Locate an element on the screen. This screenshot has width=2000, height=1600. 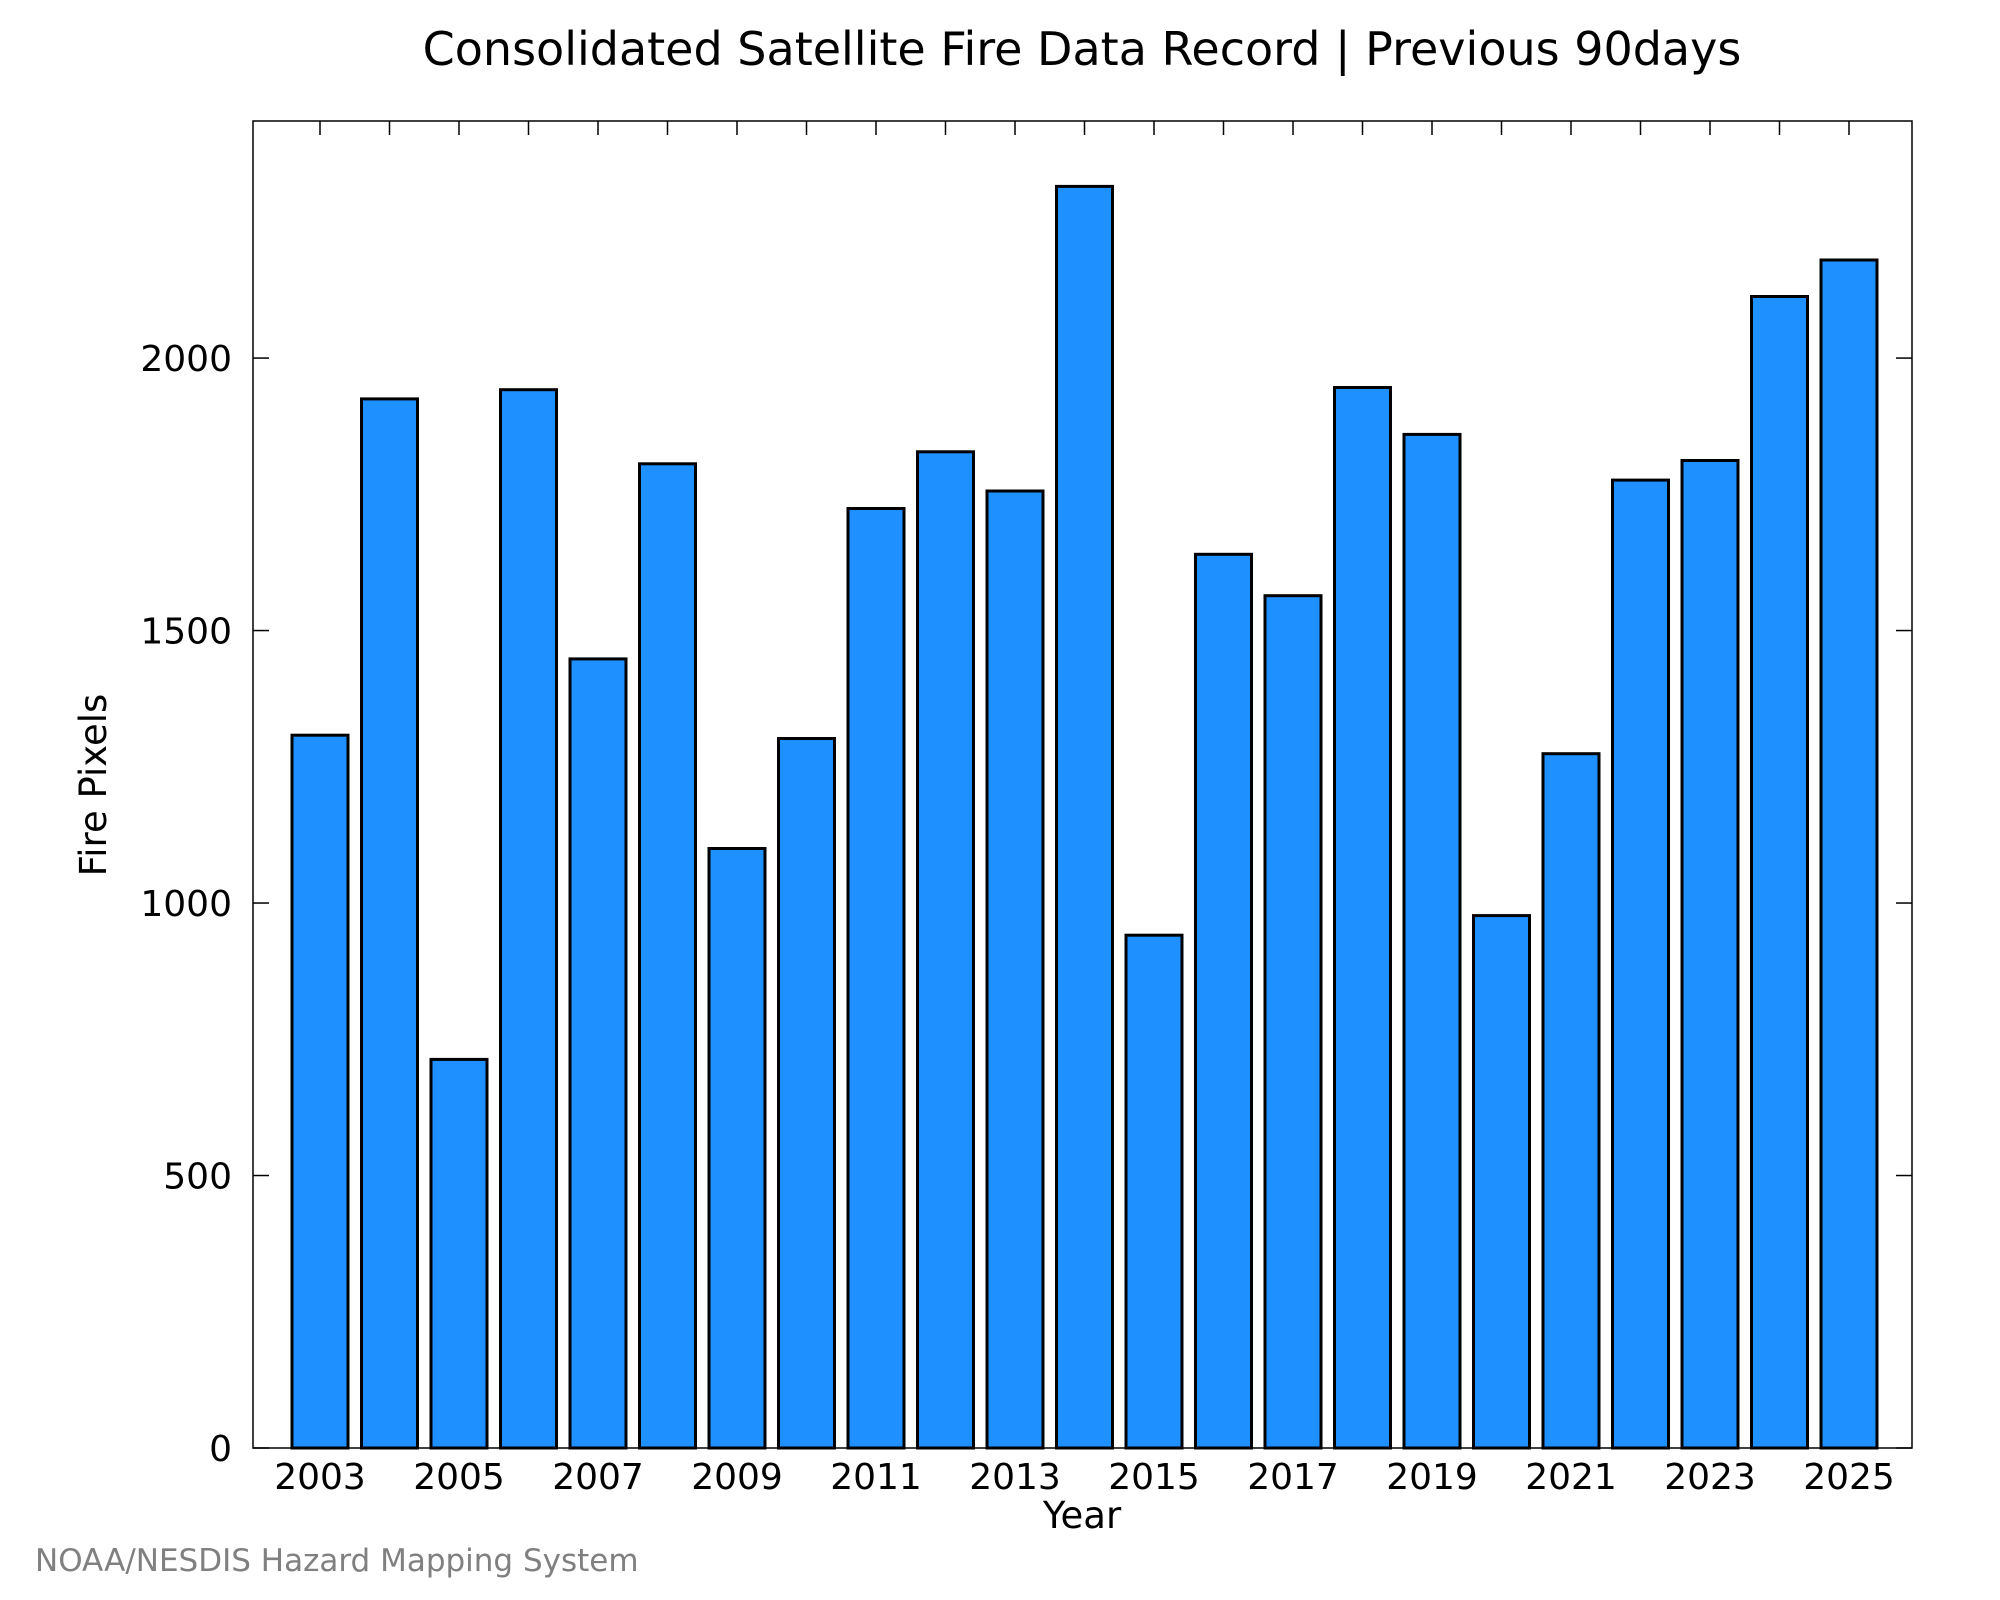
y-axis-tick-labels: 0 500 1000 1500 2000 is located at coordinates (186, 904).